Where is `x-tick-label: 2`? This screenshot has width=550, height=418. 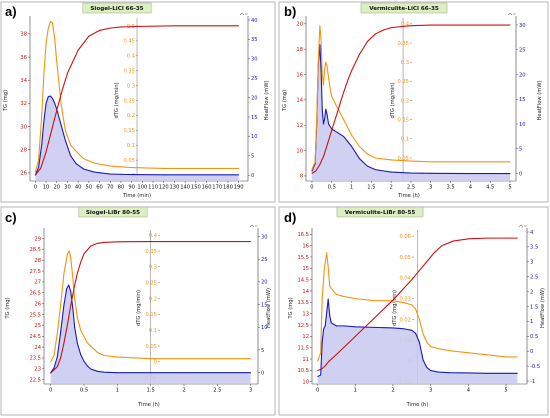 x-tick-label: 2 is located at coordinates (391, 188).